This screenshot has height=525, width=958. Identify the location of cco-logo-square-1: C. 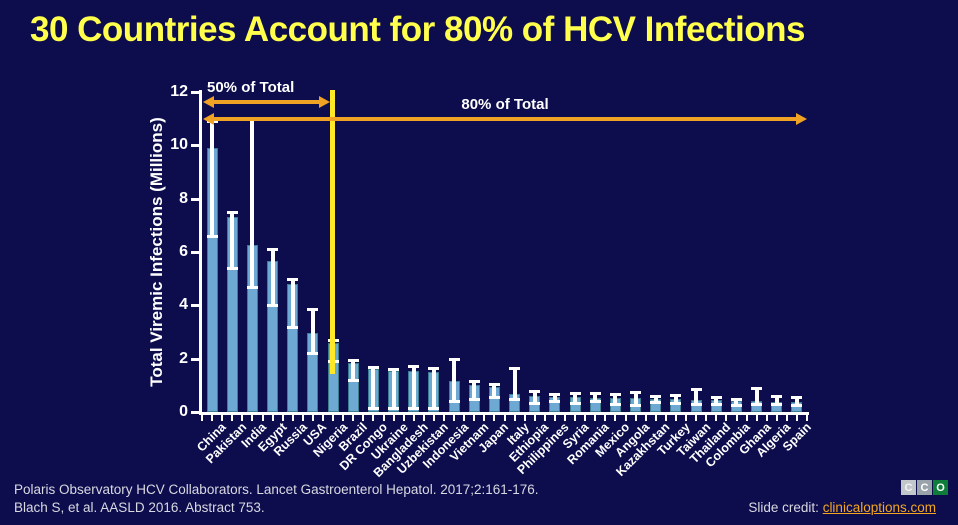
(908, 487).